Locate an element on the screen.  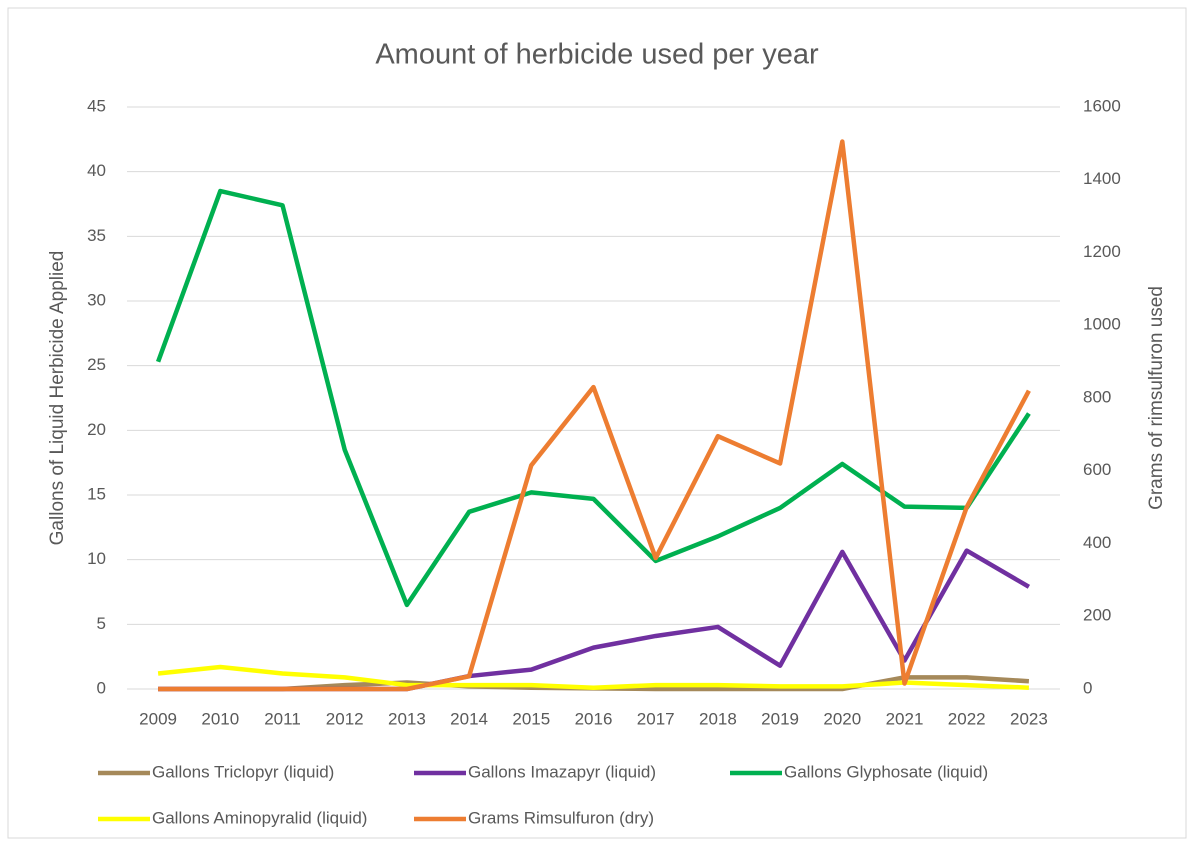
y-tick-label: 5 is located at coordinates (101, 623).